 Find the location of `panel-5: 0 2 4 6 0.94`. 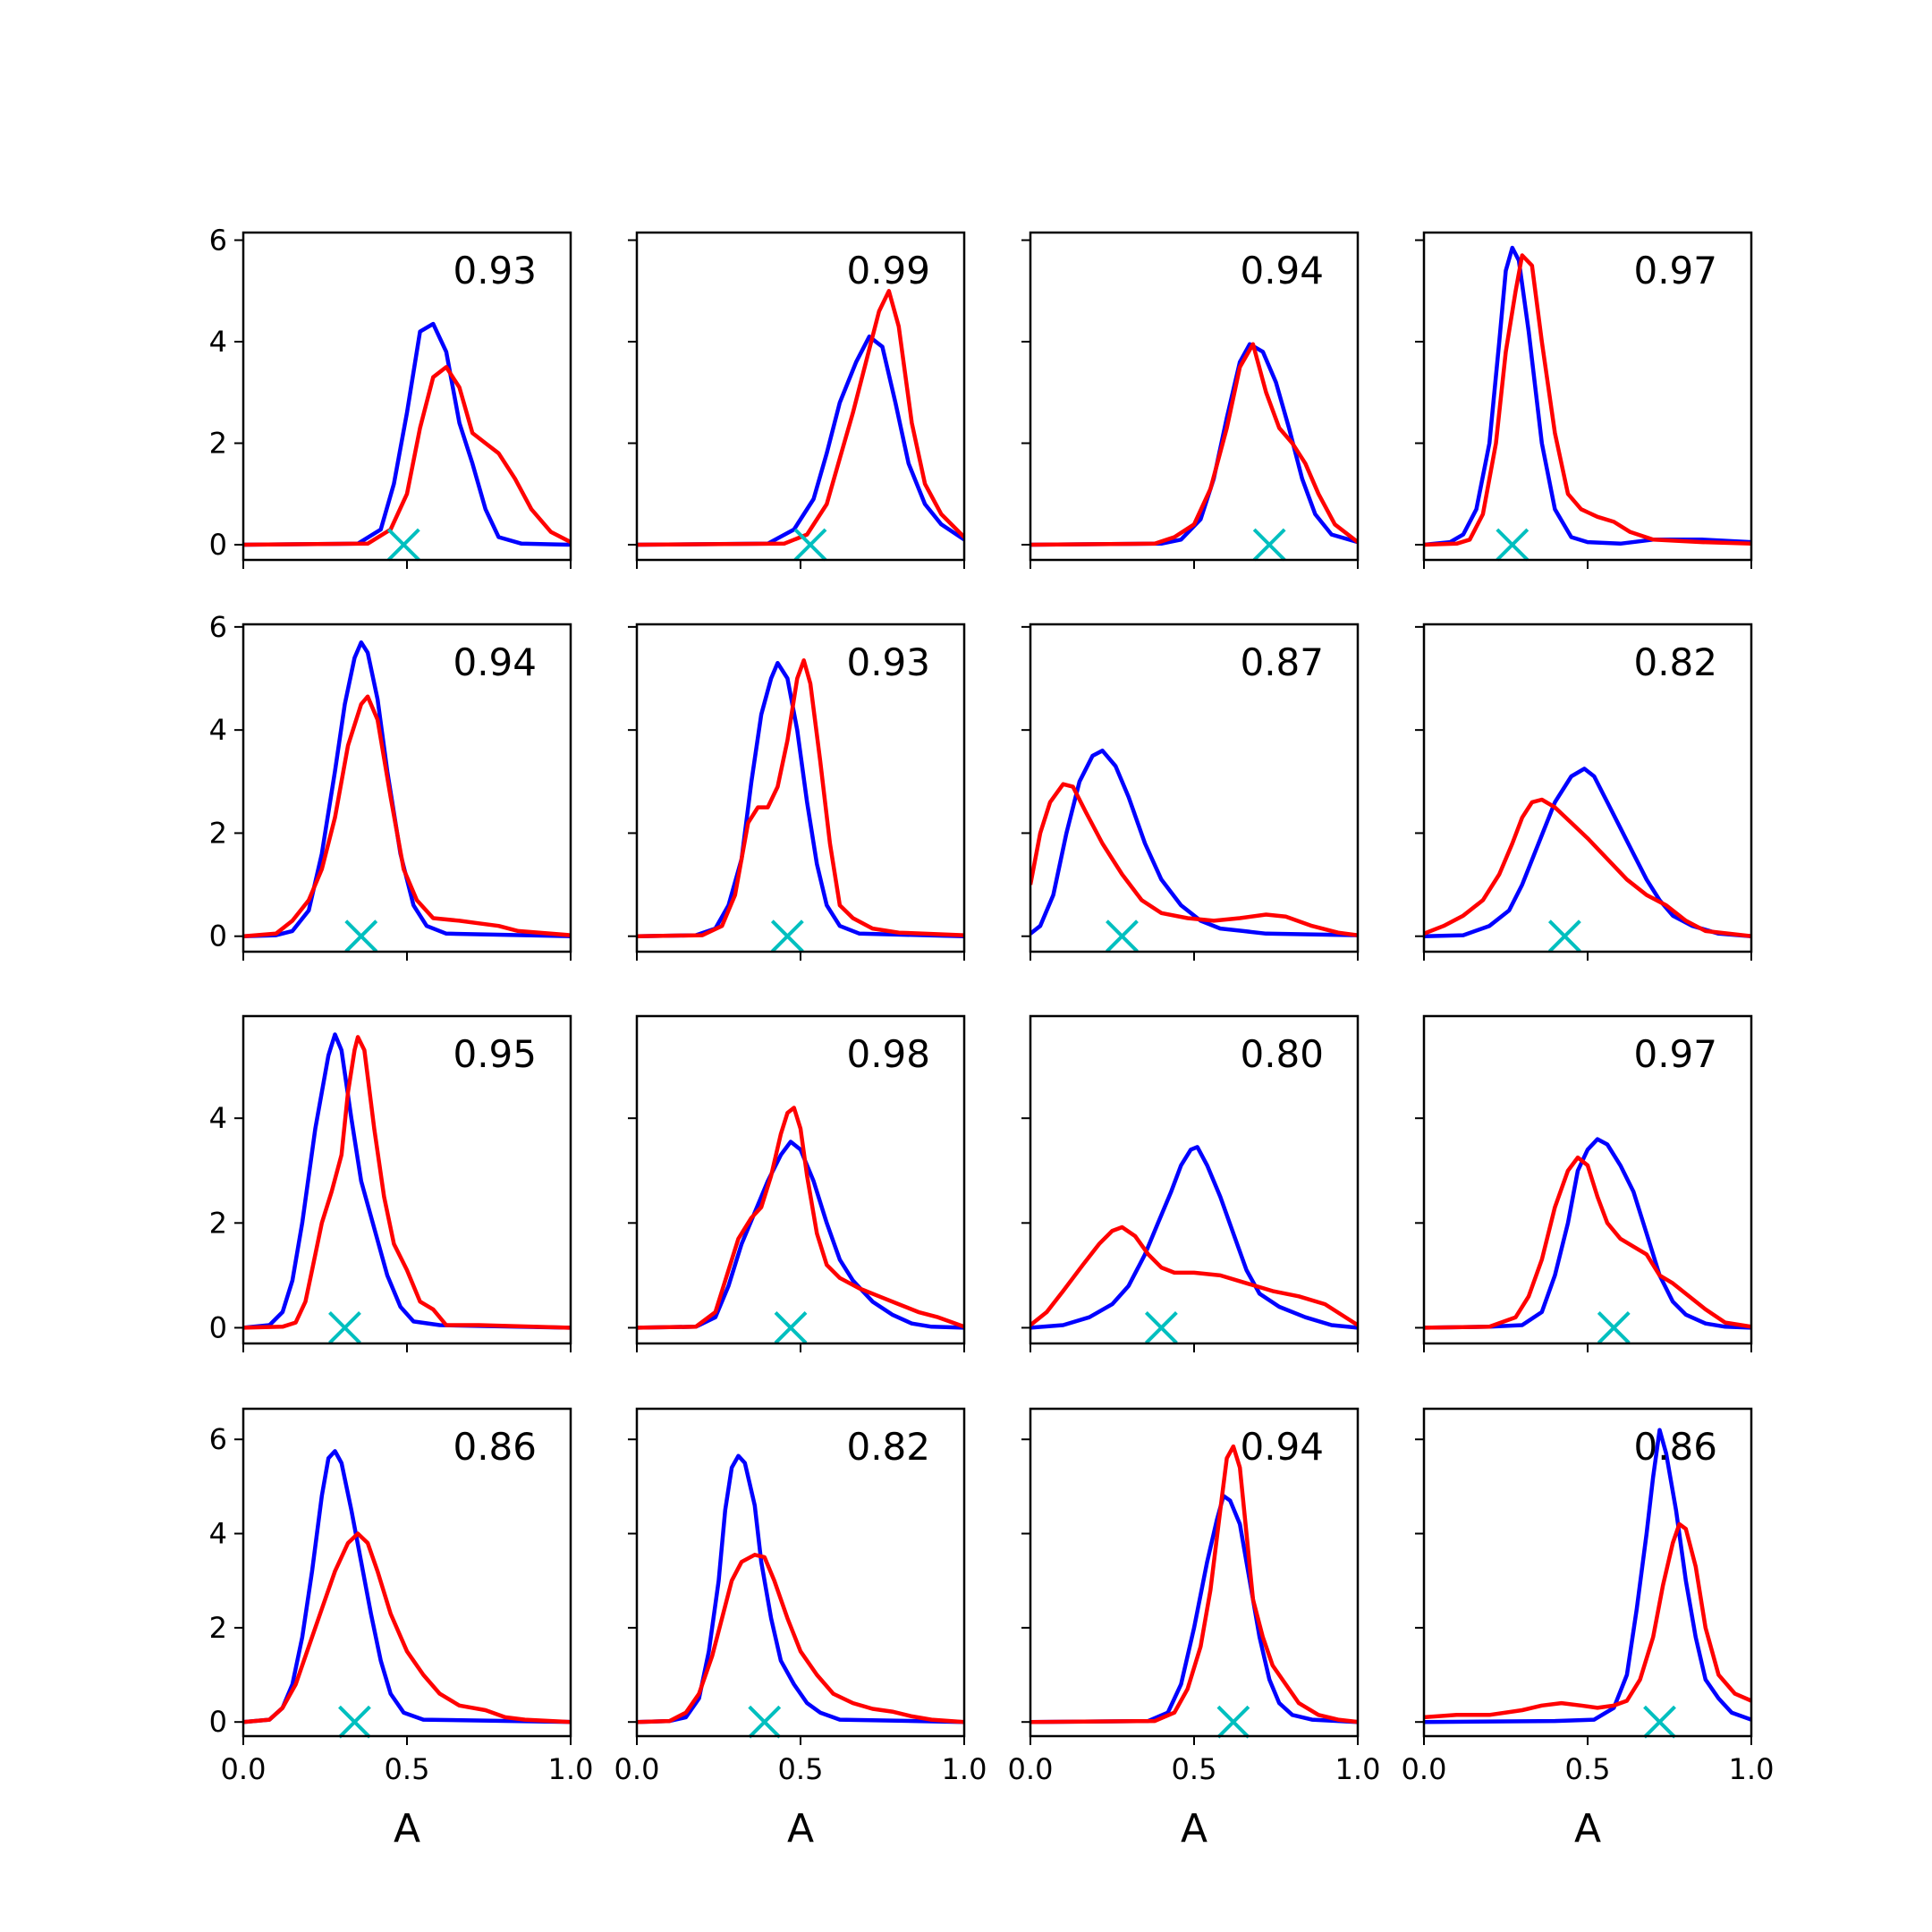

panel-5: 0 2 4 6 0.94 is located at coordinates (390, 785).